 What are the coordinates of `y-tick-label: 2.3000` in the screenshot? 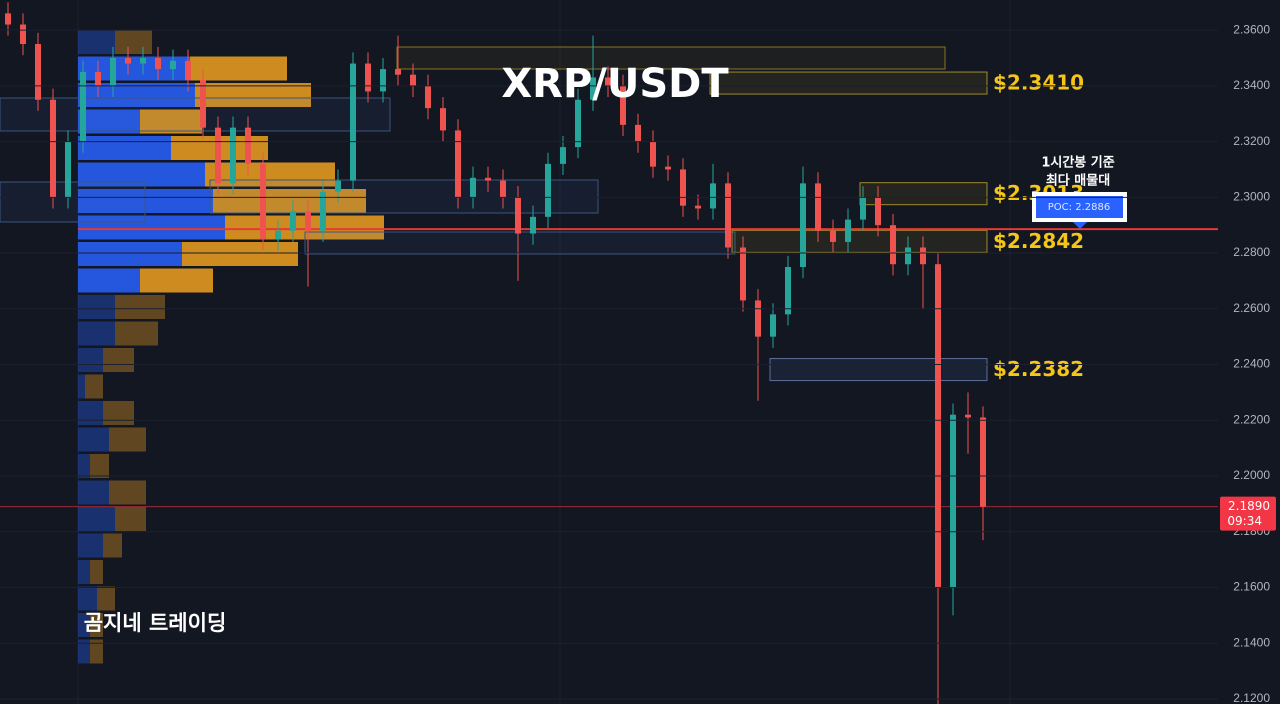 It's located at (1251, 196).